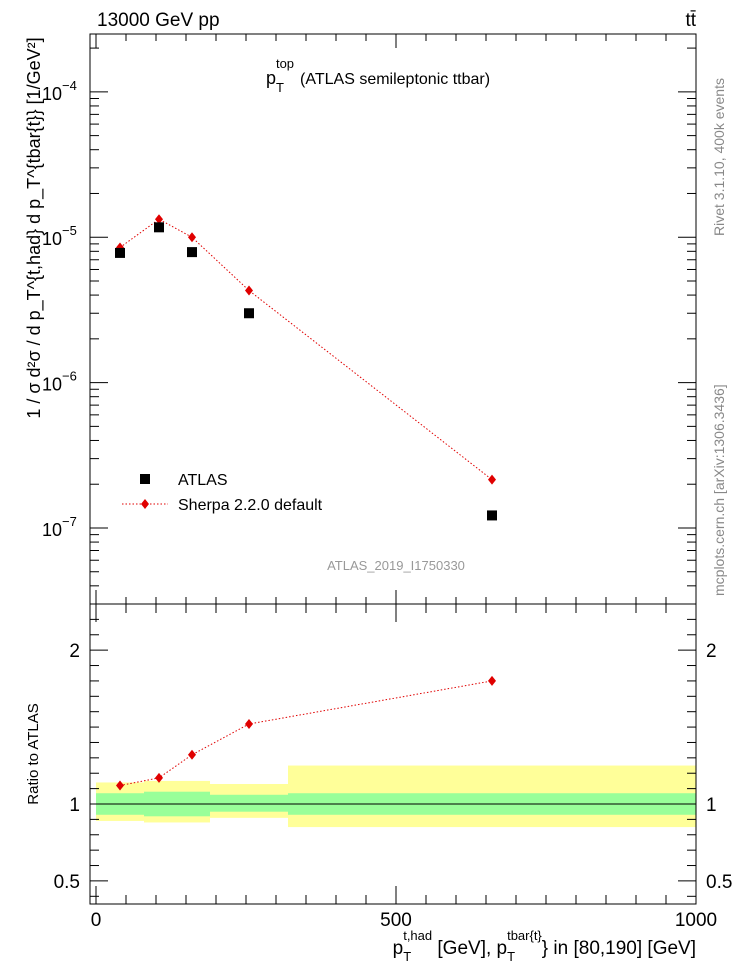 This screenshot has width=746, height=972. I want to click on ratio-x-tick-label: 500, so click(396, 920).